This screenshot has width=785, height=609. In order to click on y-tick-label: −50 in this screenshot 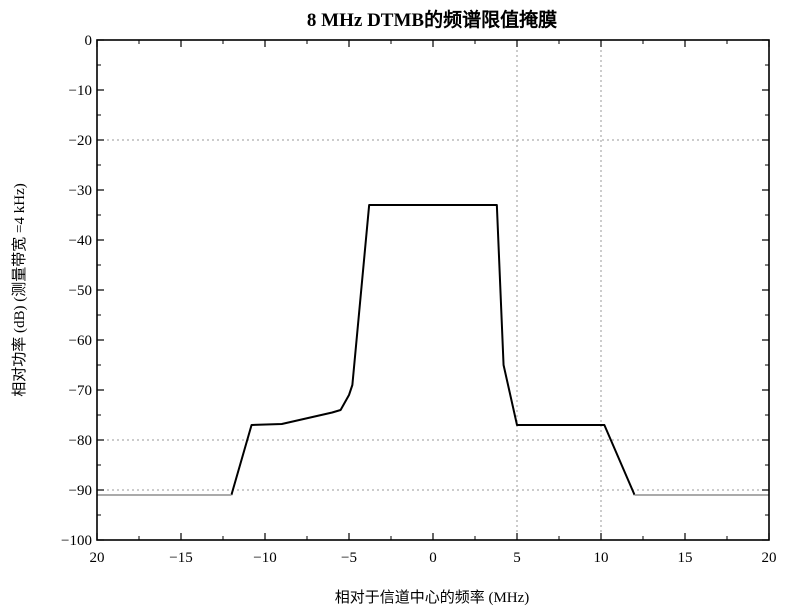, I will do `click(80, 291)`.